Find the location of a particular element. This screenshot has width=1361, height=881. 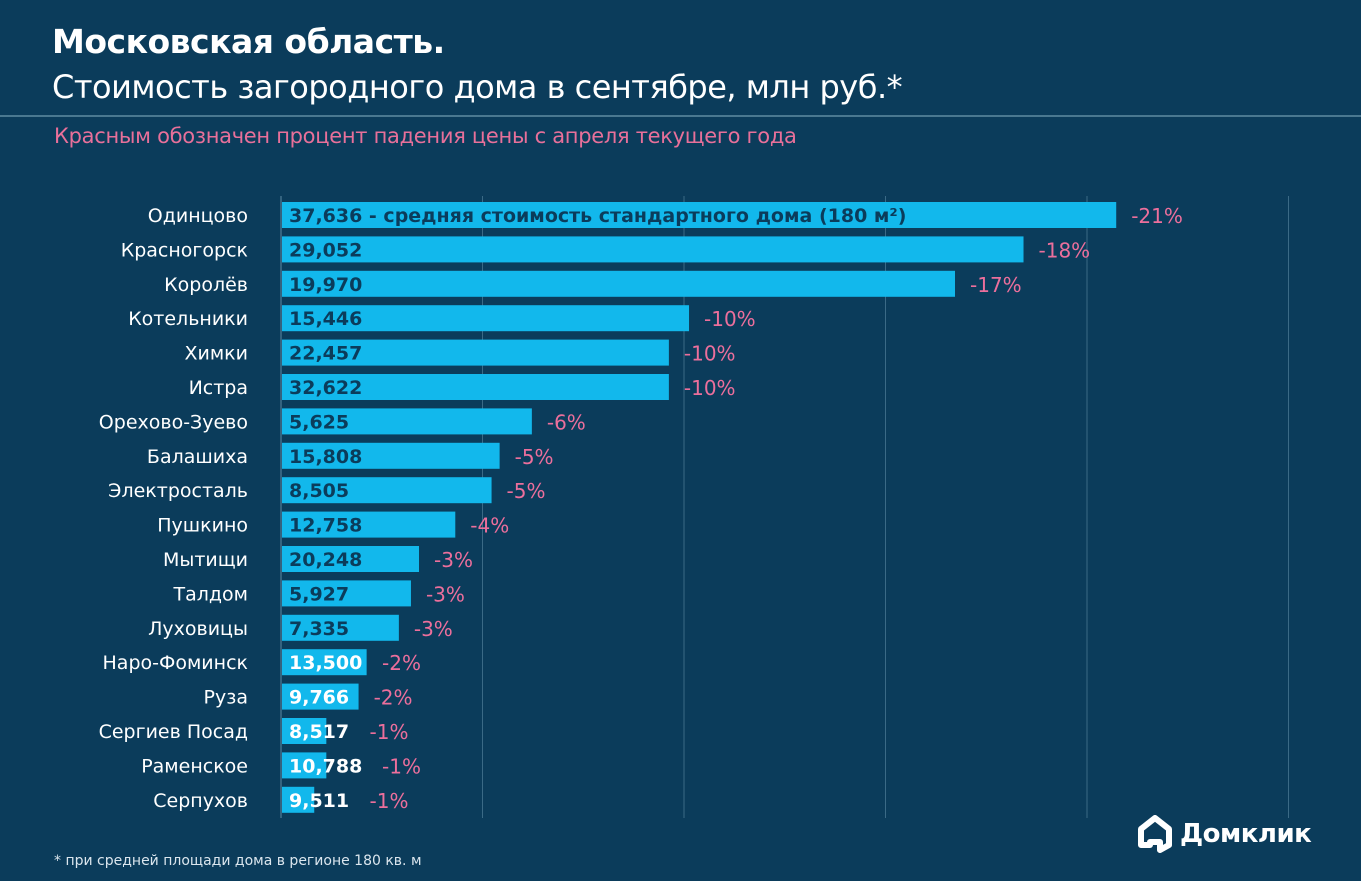

category-label: Сергиев Посад is located at coordinates (173, 732).